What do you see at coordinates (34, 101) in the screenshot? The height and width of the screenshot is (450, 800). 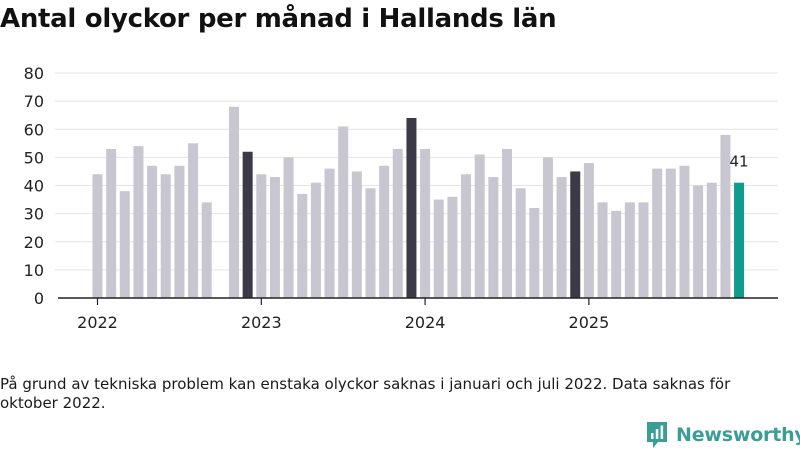 I see `y-tick-label-70: 70` at bounding box center [34, 101].